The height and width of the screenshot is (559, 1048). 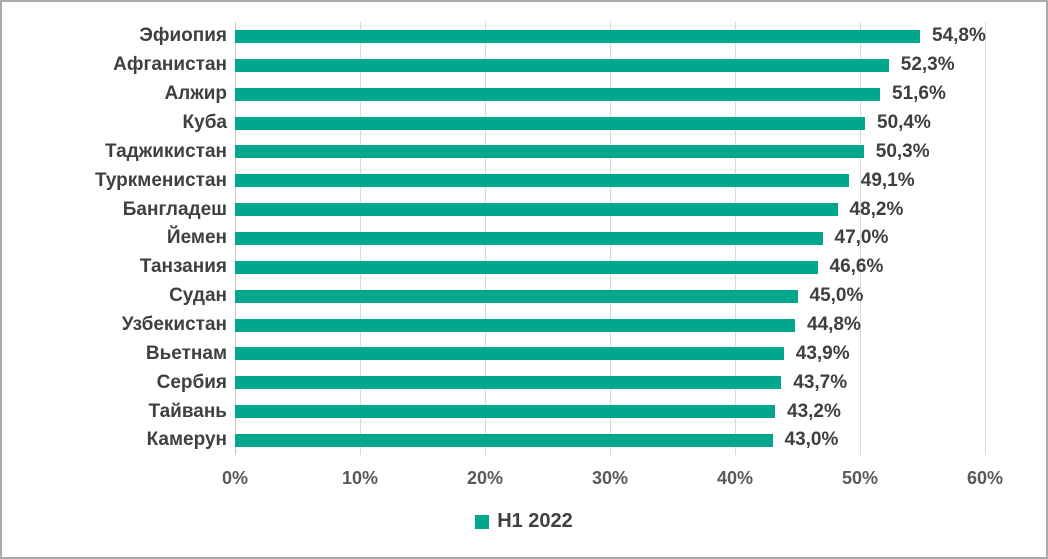 What do you see at coordinates (902, 151) in the screenshot?
I see `value-label: 50,3%` at bounding box center [902, 151].